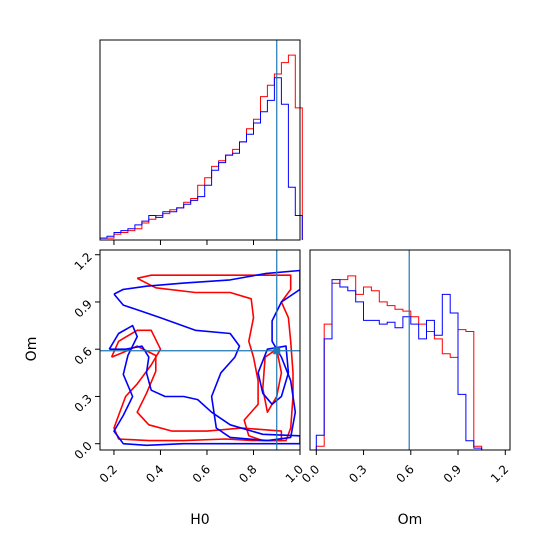 The height and width of the screenshot is (550, 550). What do you see at coordinates (499, 473) in the screenshot?
I see `om-hist-x-tick-label: 1.2` at bounding box center [499, 473].